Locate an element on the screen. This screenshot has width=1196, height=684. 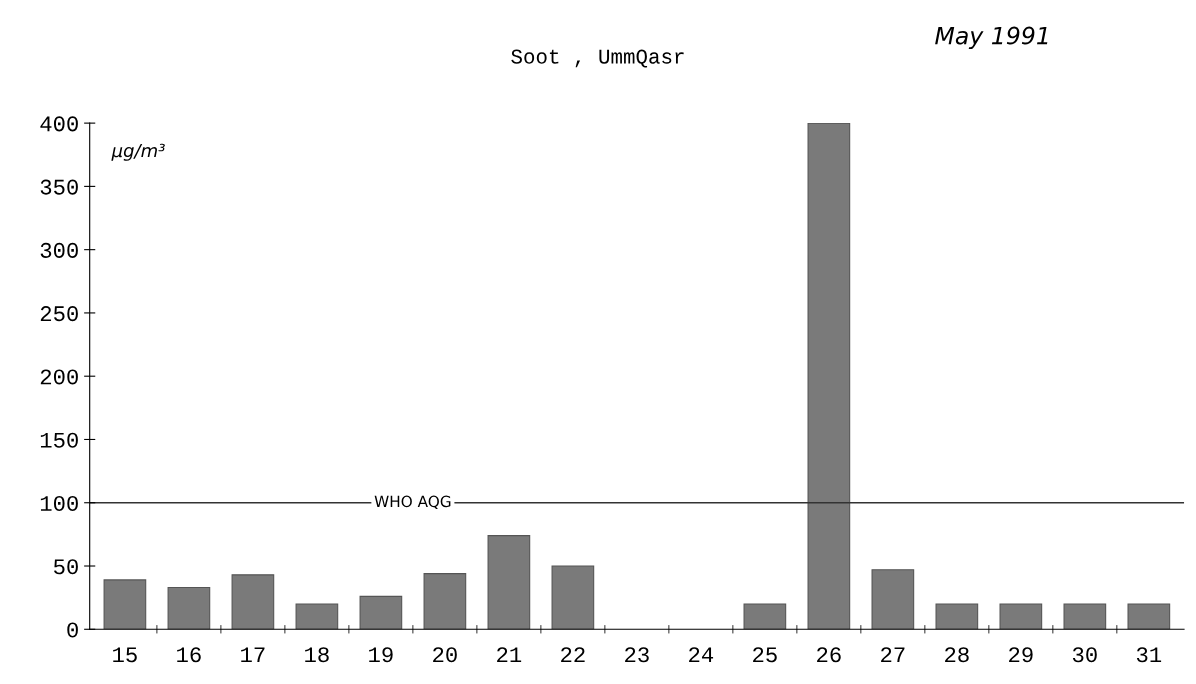
y-tick-label: 250 is located at coordinates (59, 314).